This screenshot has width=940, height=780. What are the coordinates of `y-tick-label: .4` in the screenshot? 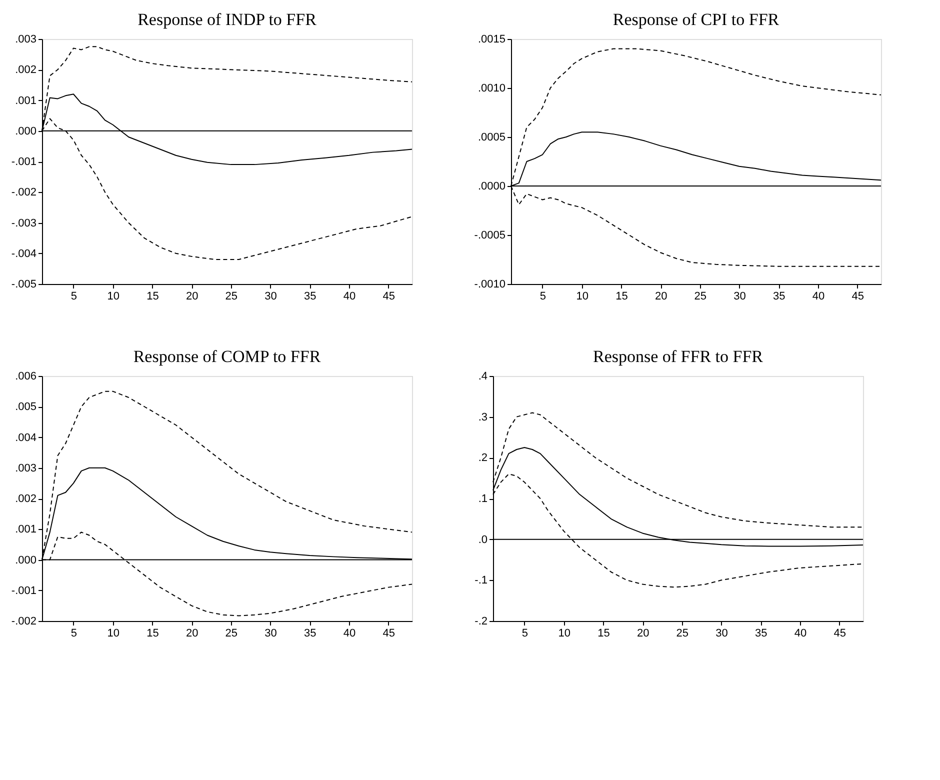 It's located at (483, 376).